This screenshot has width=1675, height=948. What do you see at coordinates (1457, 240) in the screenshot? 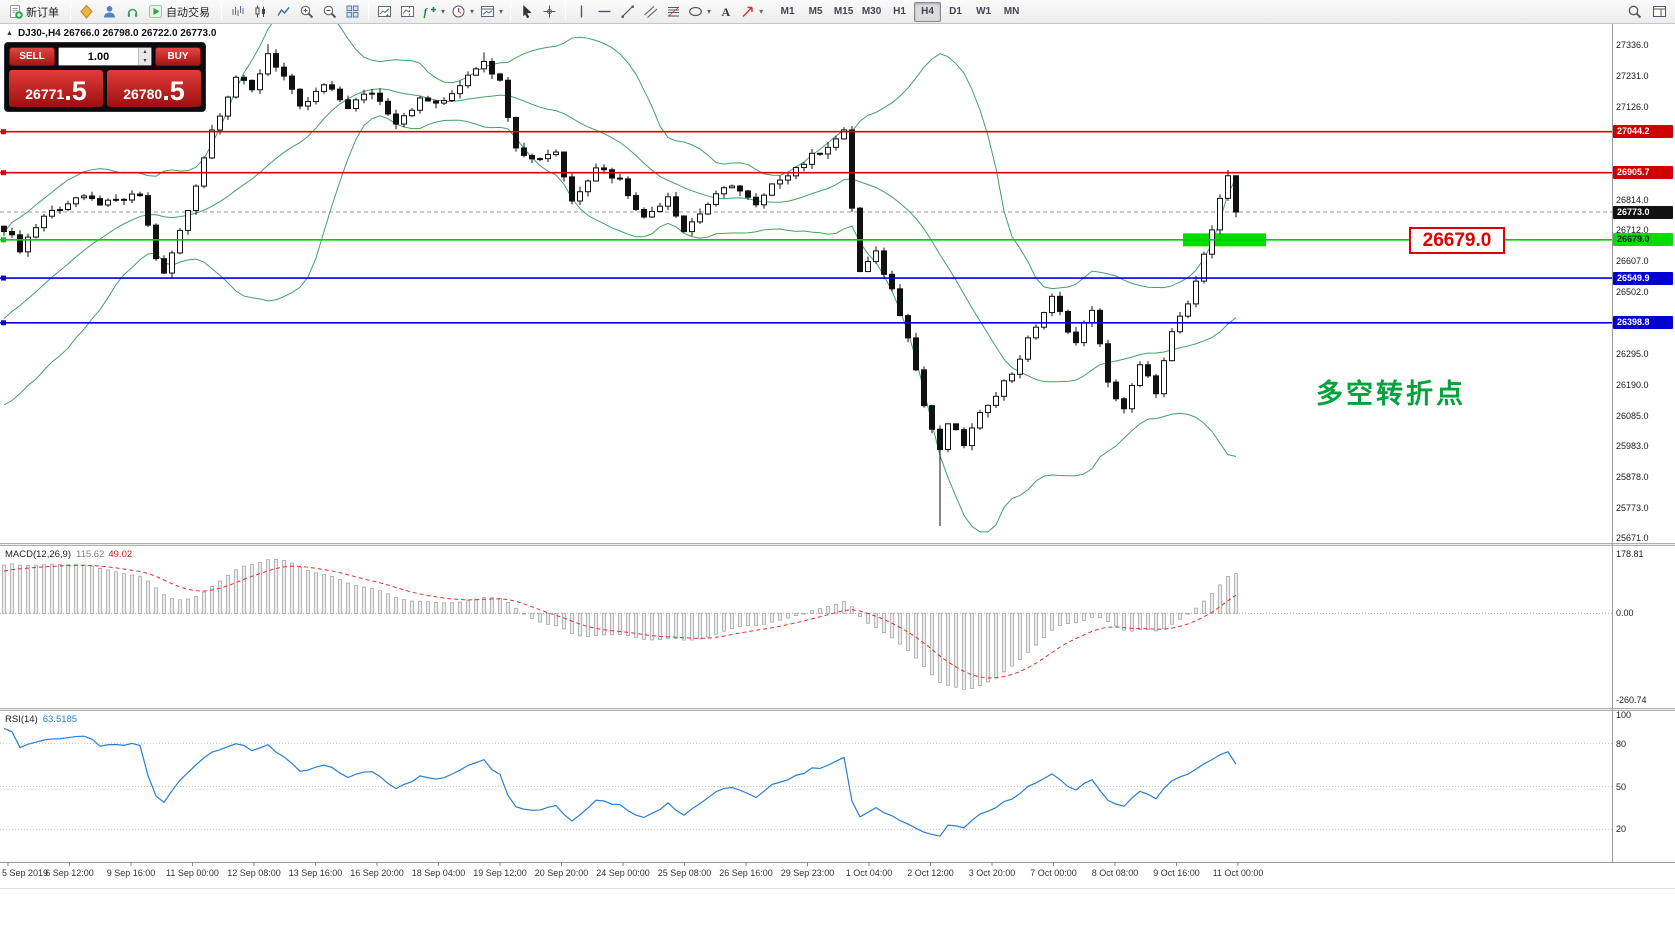
I see `price-callout-box: 26679.0` at bounding box center [1457, 240].